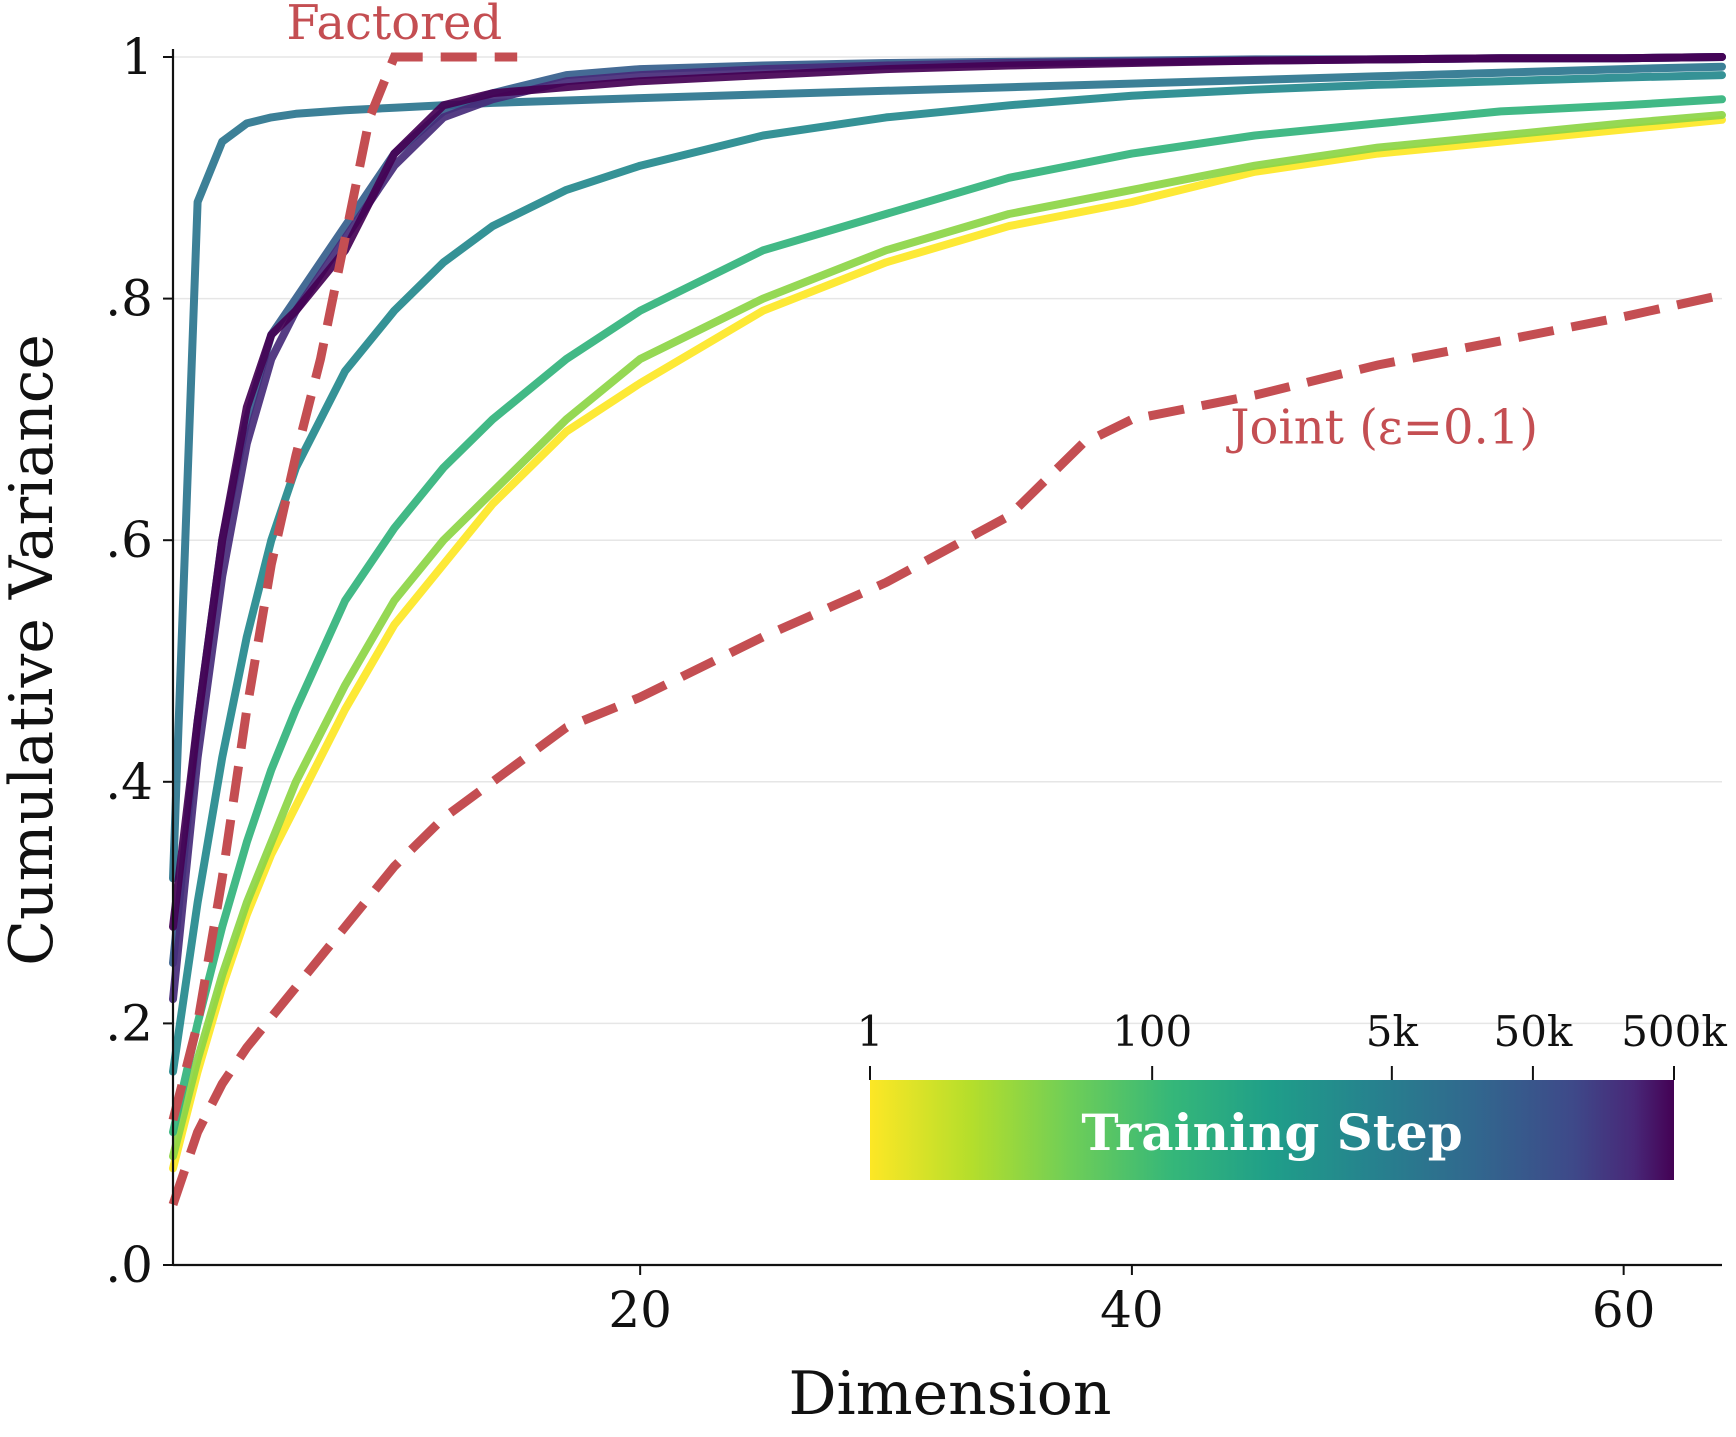 The height and width of the screenshot is (1437, 1736). I want to click on x-tick-label: 60, so click(1624, 1310).